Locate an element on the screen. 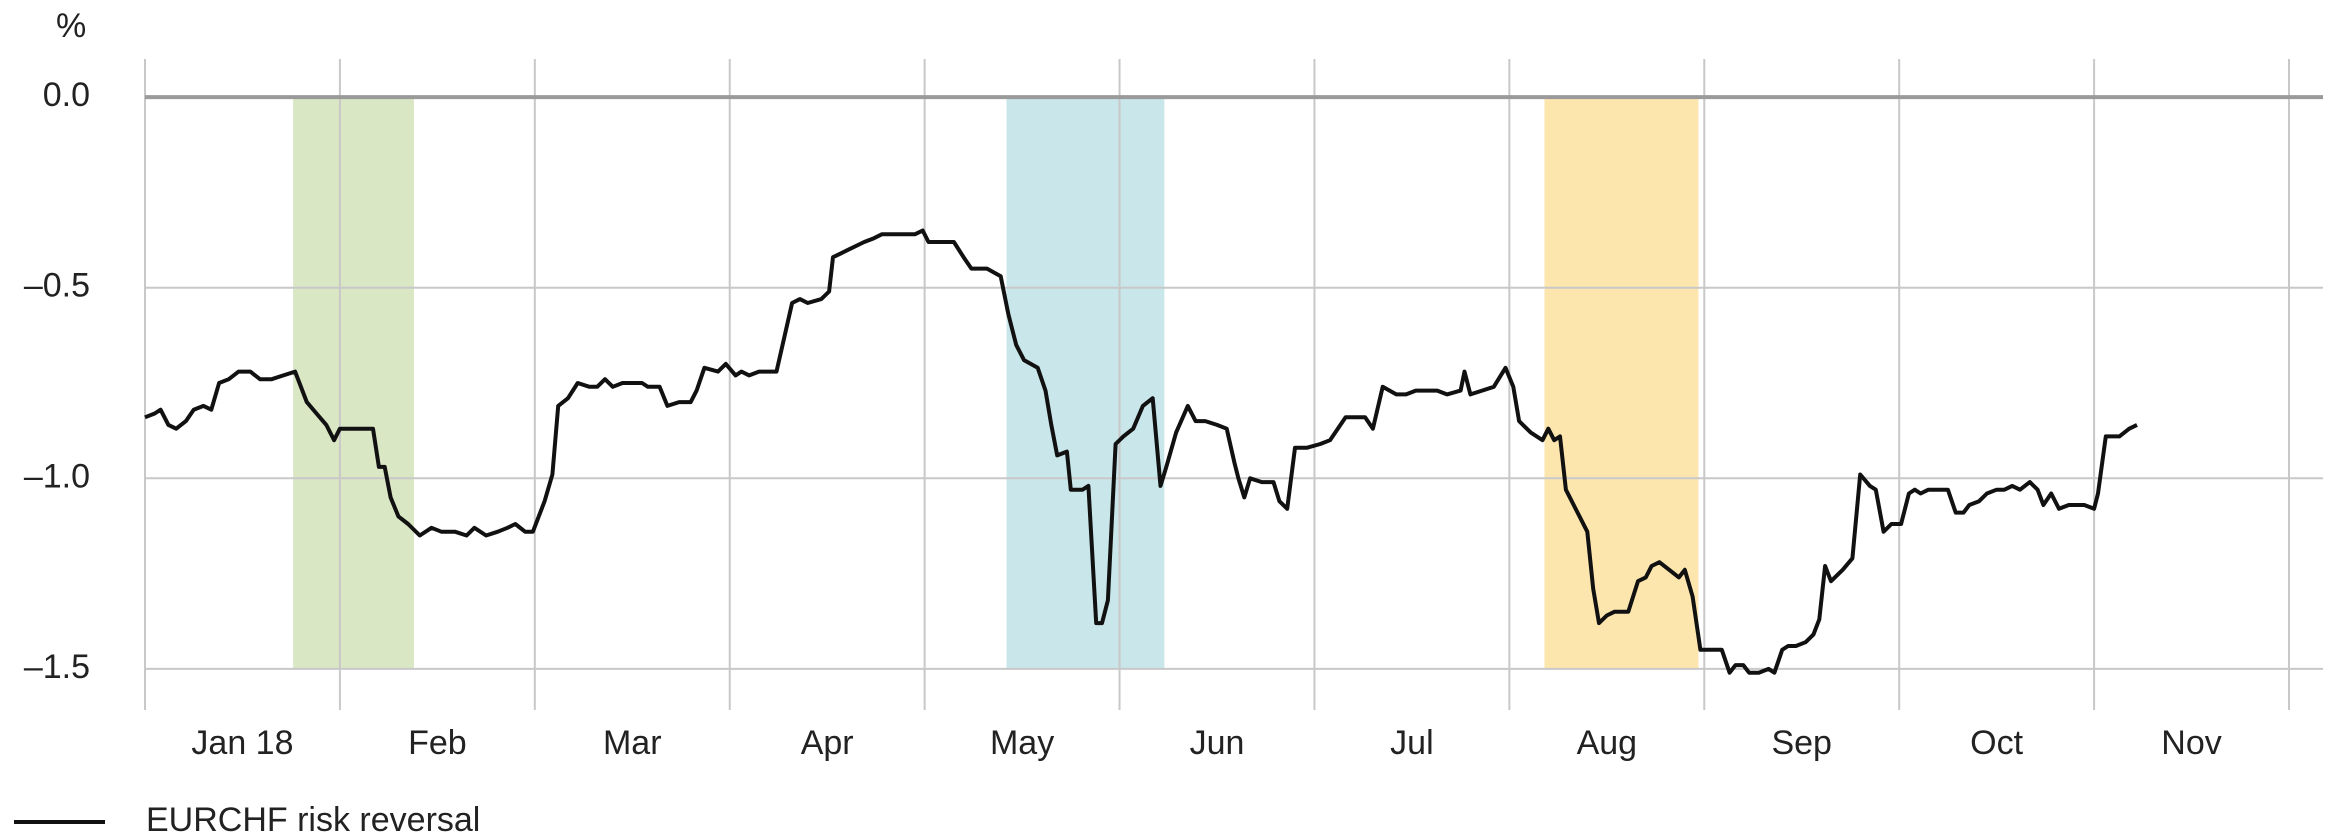 Image resolution: width=2343 pixels, height=839 pixels. y-unit: % is located at coordinates (71, 26).